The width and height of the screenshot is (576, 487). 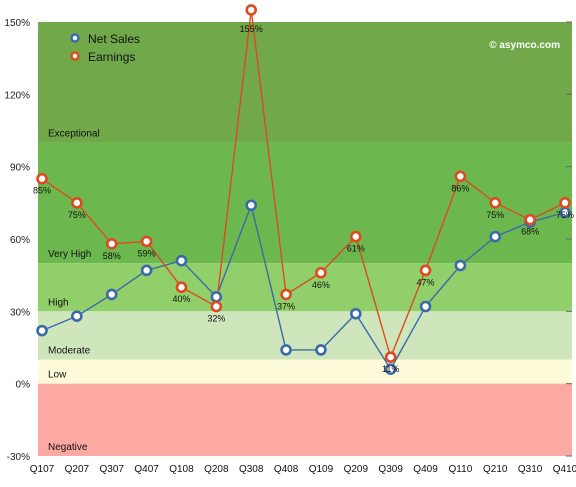 I want to click on earnings-data-label: 47%, so click(x=426, y=282).